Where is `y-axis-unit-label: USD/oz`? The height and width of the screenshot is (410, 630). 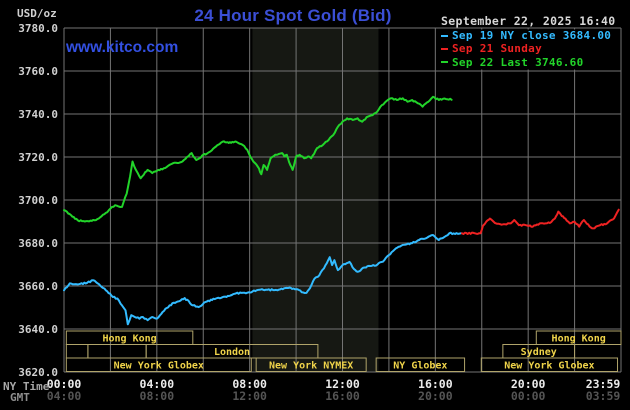
y-axis-unit-label: USD/oz is located at coordinates (37, 13).